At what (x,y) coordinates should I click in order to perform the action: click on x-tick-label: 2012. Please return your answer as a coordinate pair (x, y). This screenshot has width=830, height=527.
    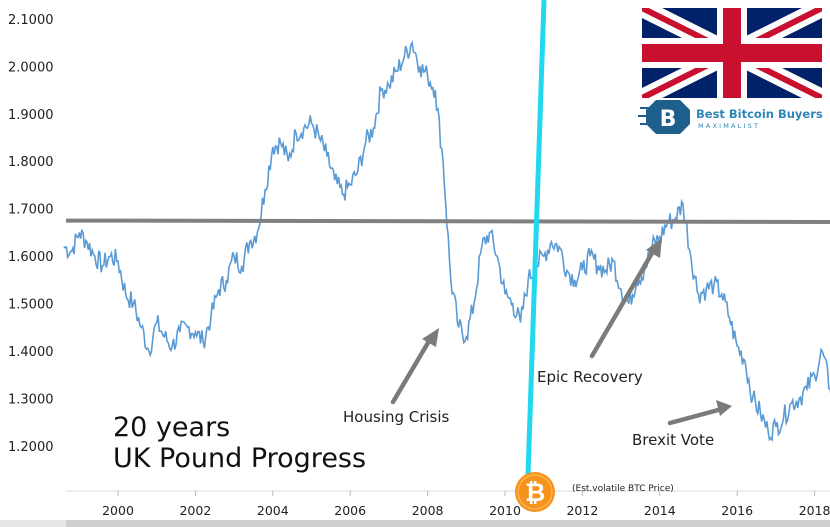
    Looking at the image, I should click on (582, 510).